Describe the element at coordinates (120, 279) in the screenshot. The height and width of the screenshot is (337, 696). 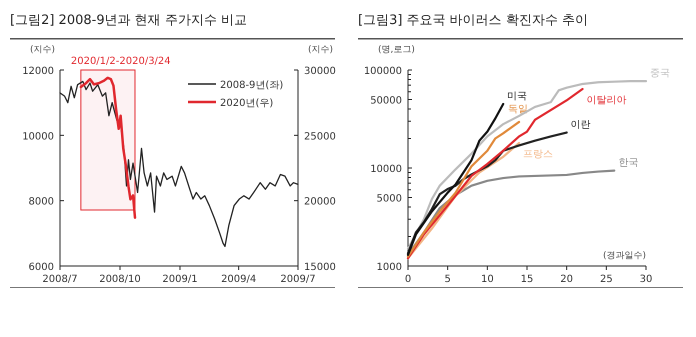
I see `x-tick-label: 2008/10` at that location.